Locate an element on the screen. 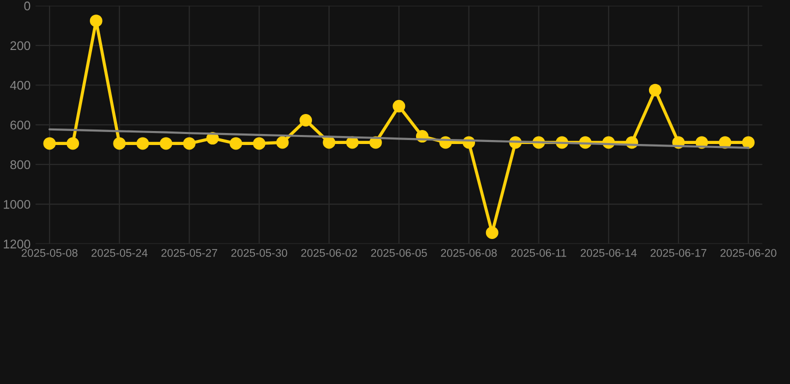 The height and width of the screenshot is (384, 790). x-tick-label: 2025-06-11 is located at coordinates (538, 252).